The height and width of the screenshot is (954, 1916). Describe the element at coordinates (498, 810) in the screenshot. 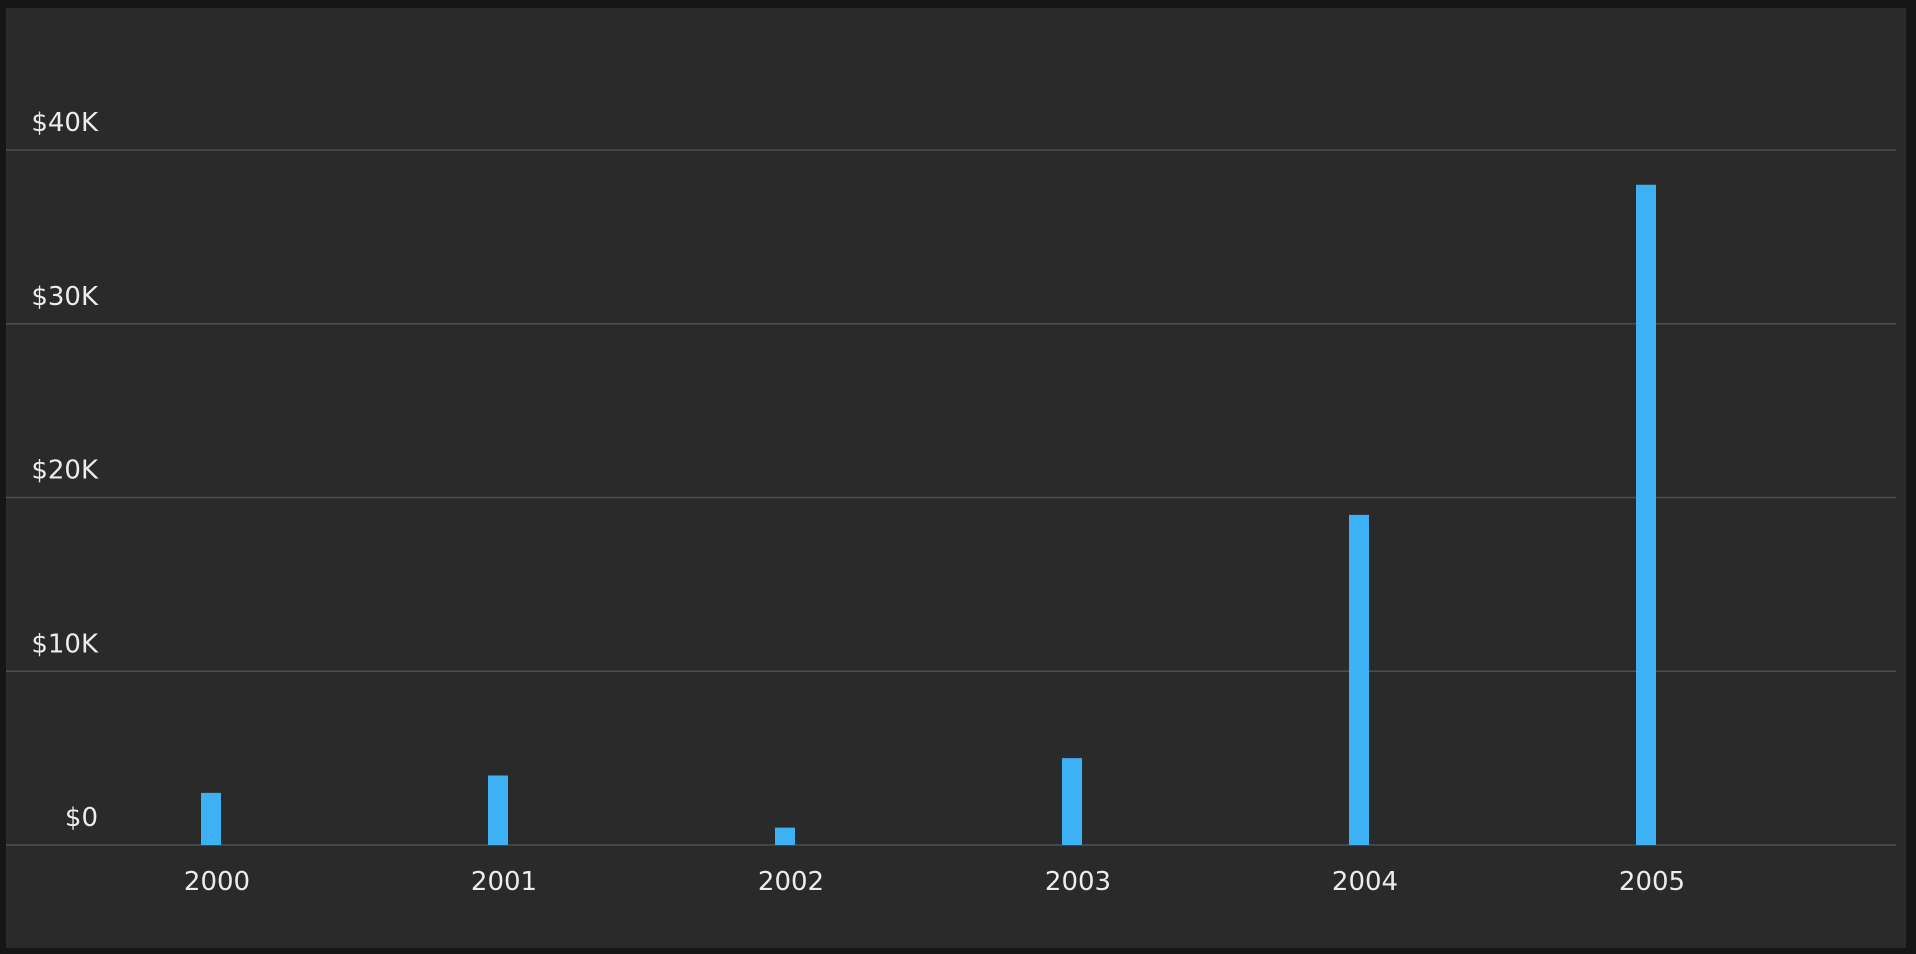

I see `bar-2001` at that location.